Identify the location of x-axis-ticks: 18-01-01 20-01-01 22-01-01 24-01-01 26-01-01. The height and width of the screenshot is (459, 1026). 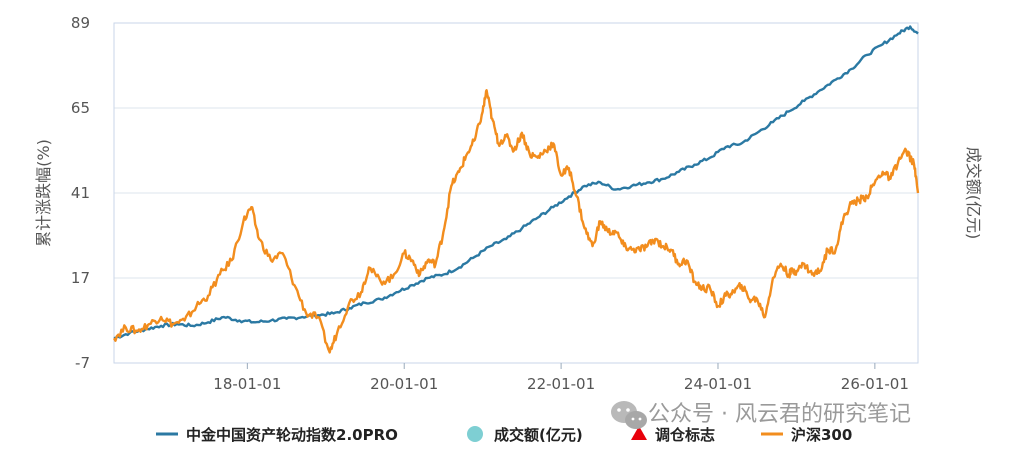
(561, 378).